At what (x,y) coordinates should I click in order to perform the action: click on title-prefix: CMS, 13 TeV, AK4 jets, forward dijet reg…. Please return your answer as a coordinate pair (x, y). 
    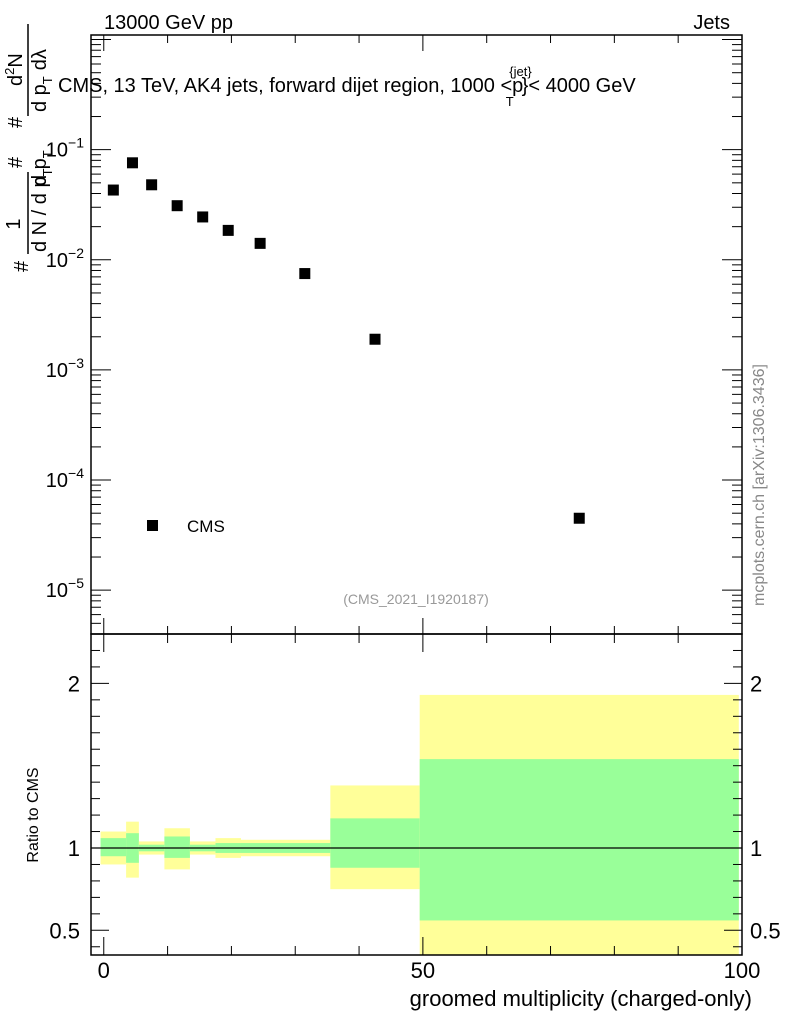
    Looking at the image, I should click on (290, 86).